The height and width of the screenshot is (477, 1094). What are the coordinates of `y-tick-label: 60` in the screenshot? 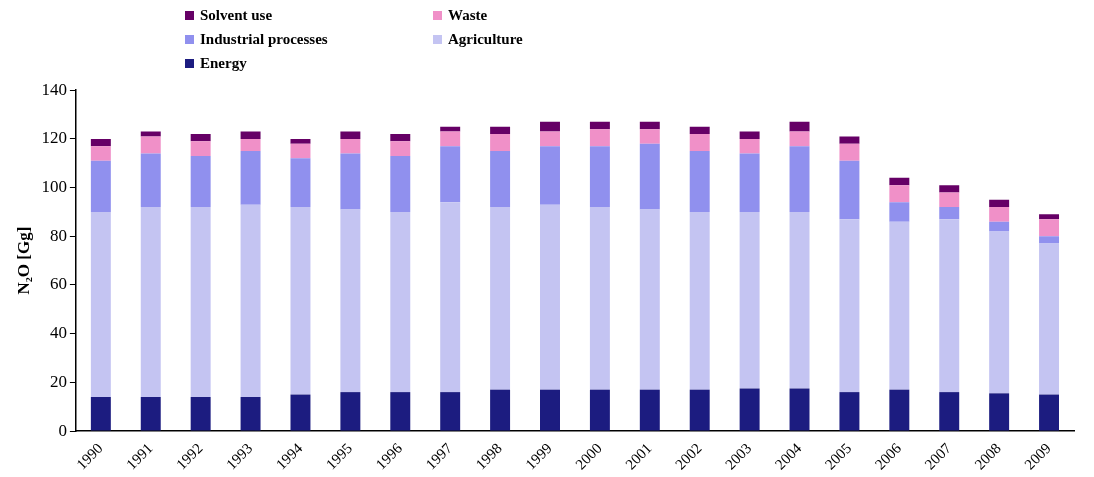 It's located at (58, 284).